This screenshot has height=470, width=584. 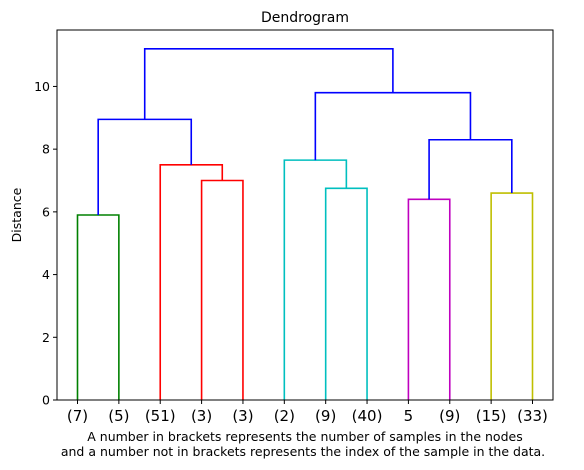 What do you see at coordinates (160, 416) in the screenshot?
I see `leaf-label-2: (51)` at bounding box center [160, 416].